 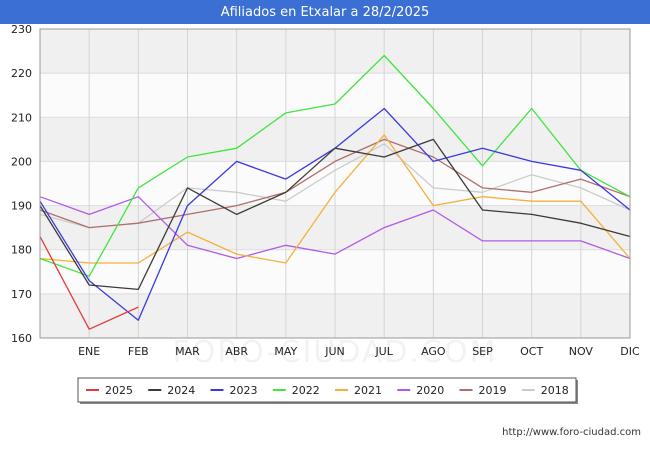 What do you see at coordinates (21, 294) in the screenshot?
I see `y-tick-label: 170` at bounding box center [21, 294].